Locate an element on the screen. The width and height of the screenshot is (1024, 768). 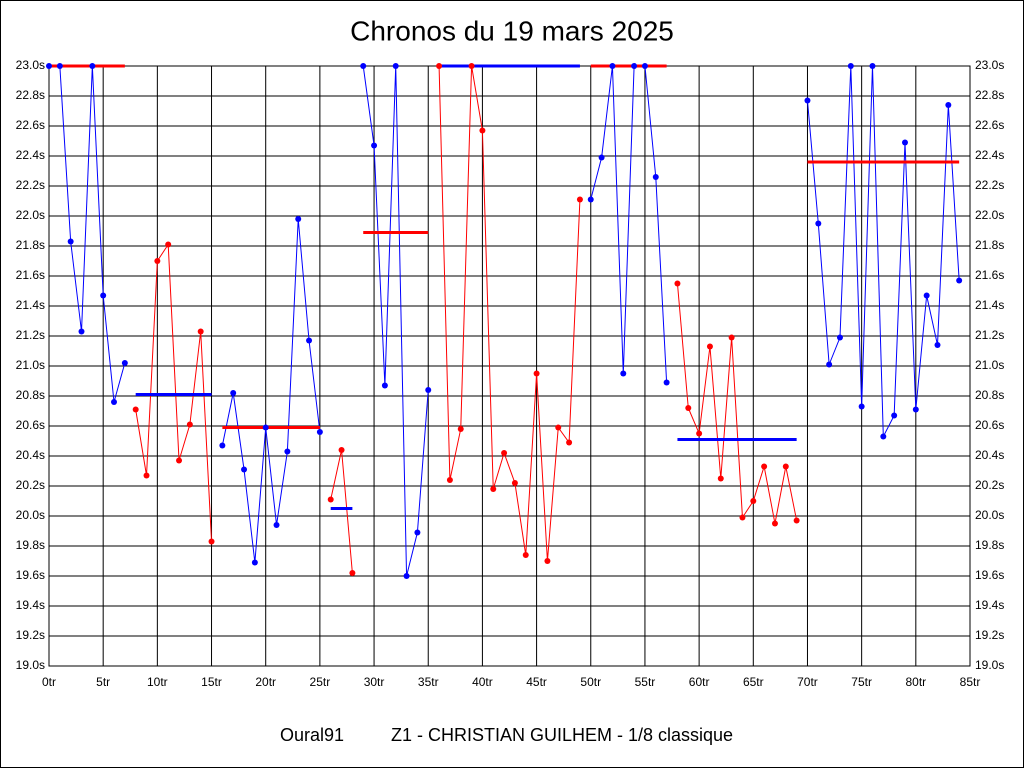
y-tick-label: 20.6s is located at coordinates (30, 425).